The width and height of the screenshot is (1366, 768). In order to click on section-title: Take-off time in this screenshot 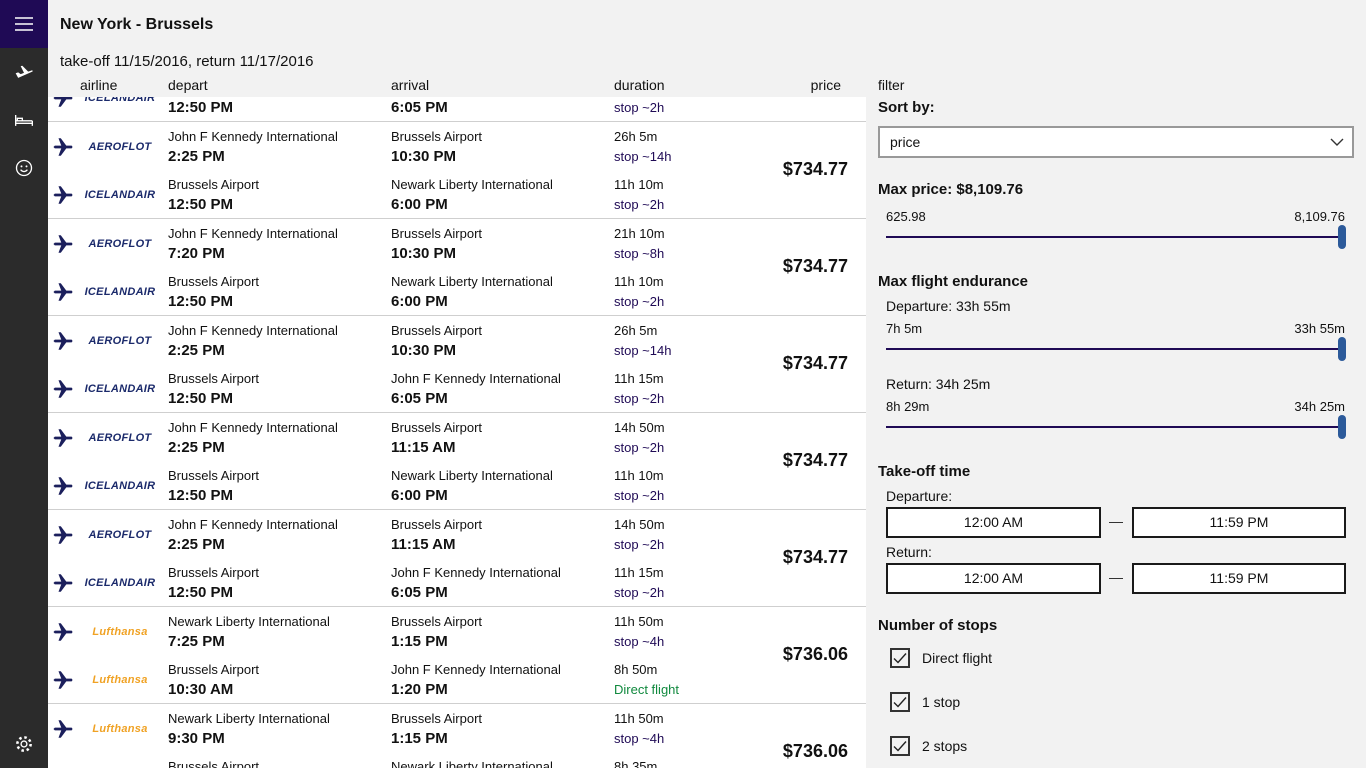, I will do `click(924, 471)`.